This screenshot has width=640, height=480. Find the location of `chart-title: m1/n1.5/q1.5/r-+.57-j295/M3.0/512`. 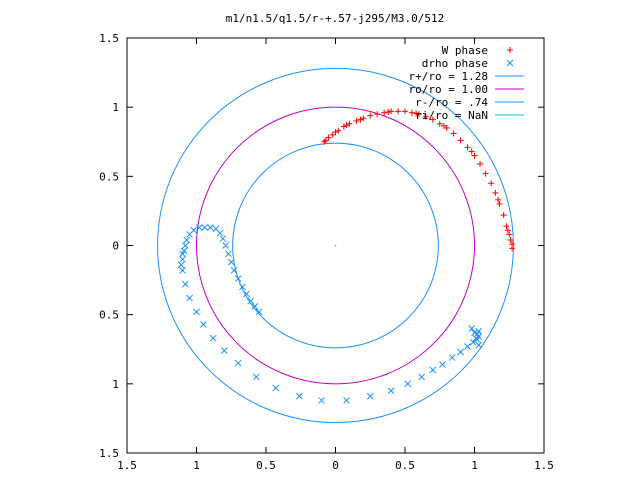

chart-title: m1/n1.5/q1.5/r-+.57-j295/M3.0/512 is located at coordinates (335, 18).